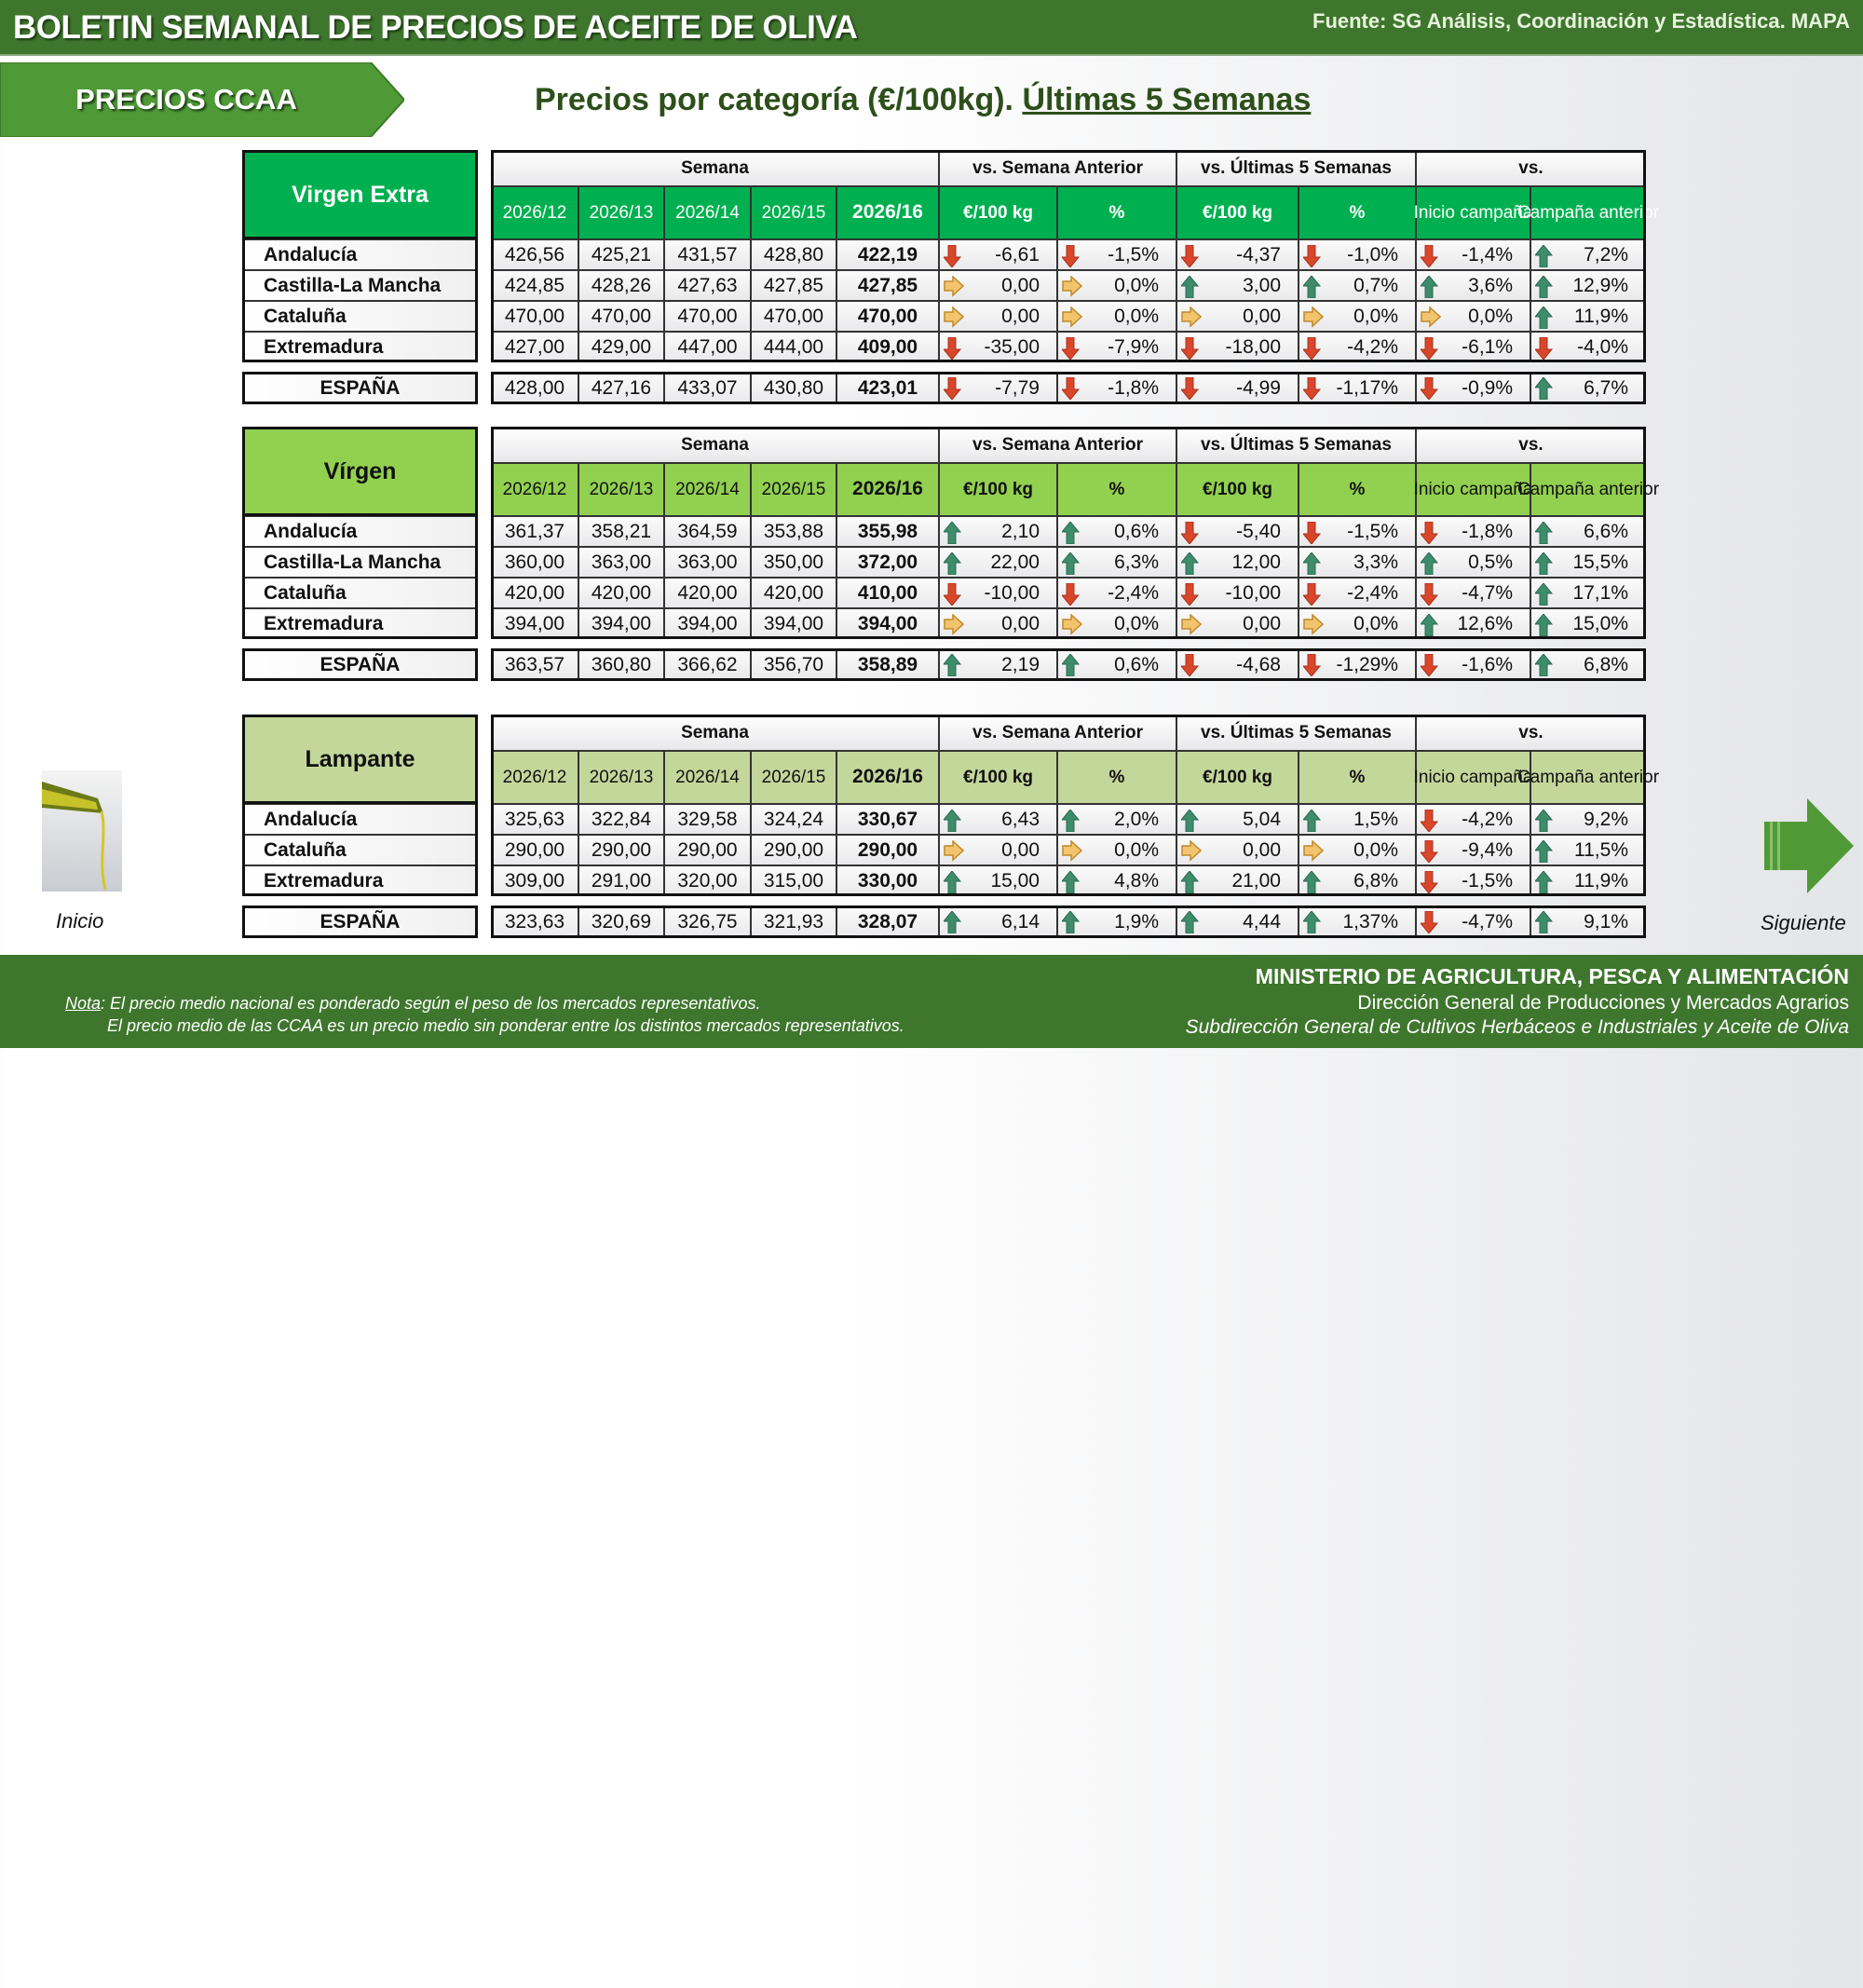 Image resolution: width=1863 pixels, height=1988 pixels. Describe the element at coordinates (1296, 168) in the screenshot. I see `header-vs-ultimas5: vs. Últimas 5 Semanas` at that location.